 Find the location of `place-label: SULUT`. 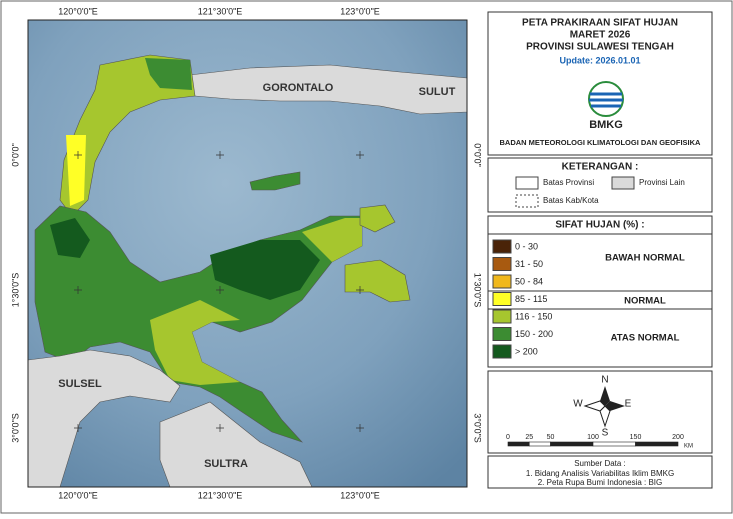

place-label: SULUT is located at coordinates (437, 92).